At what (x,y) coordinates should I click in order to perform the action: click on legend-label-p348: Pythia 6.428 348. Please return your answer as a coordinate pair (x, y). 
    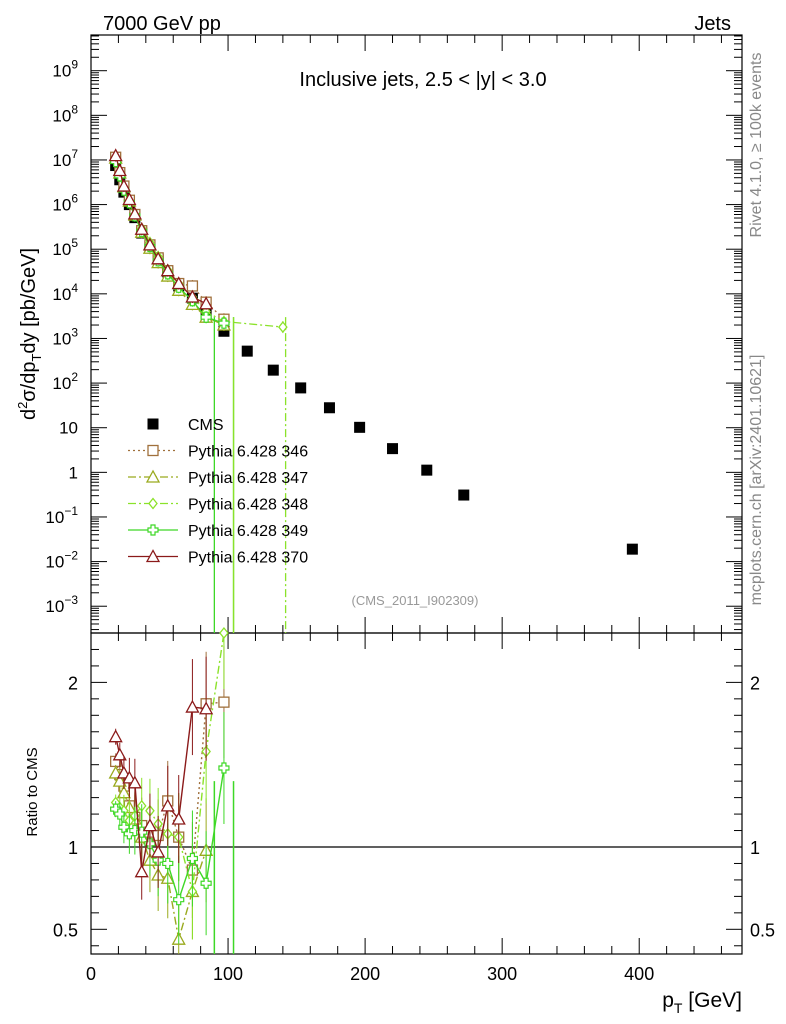
    Looking at the image, I should click on (248, 505).